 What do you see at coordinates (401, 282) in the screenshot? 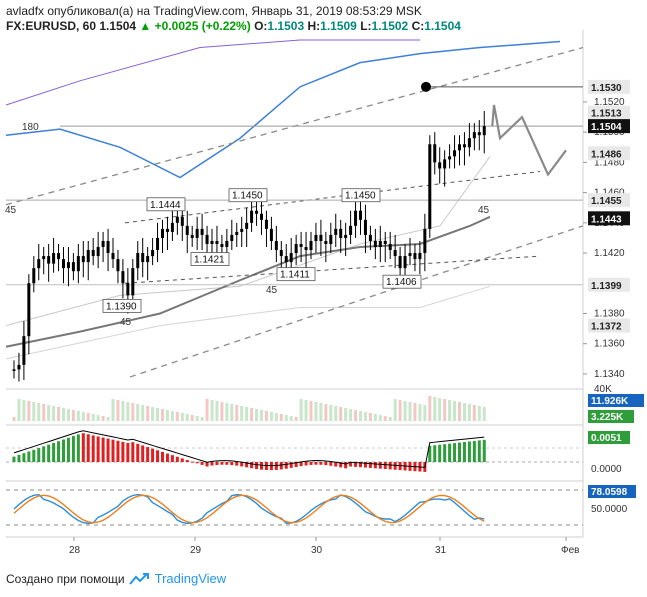
I see `annotation-label: 1.1406` at bounding box center [401, 282].